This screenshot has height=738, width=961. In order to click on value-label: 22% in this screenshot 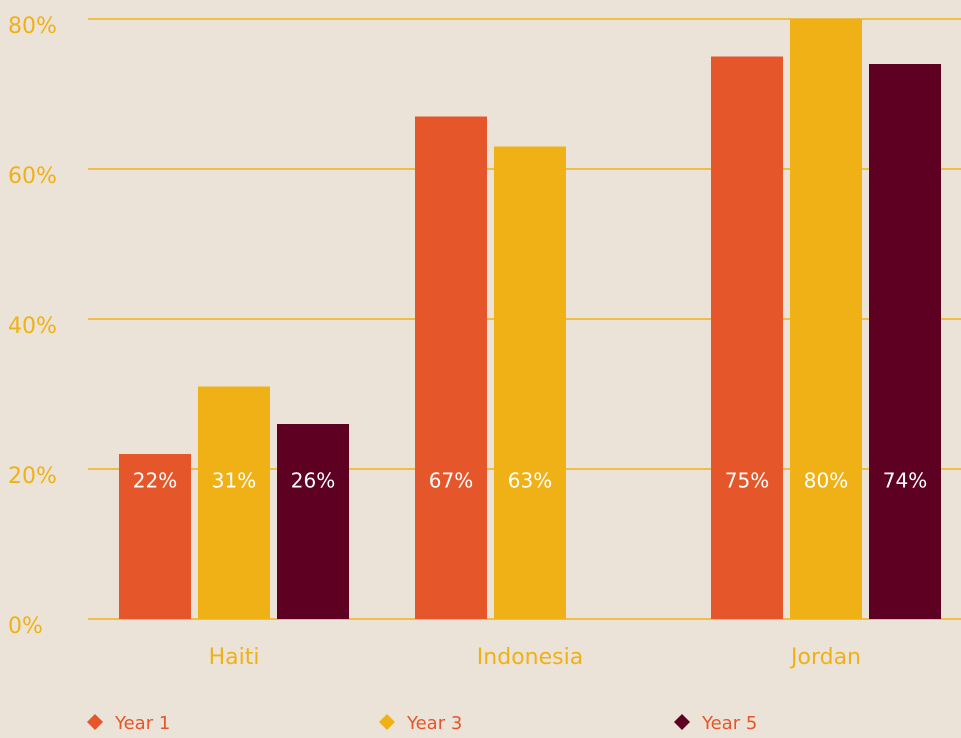, I will do `click(155, 481)`.